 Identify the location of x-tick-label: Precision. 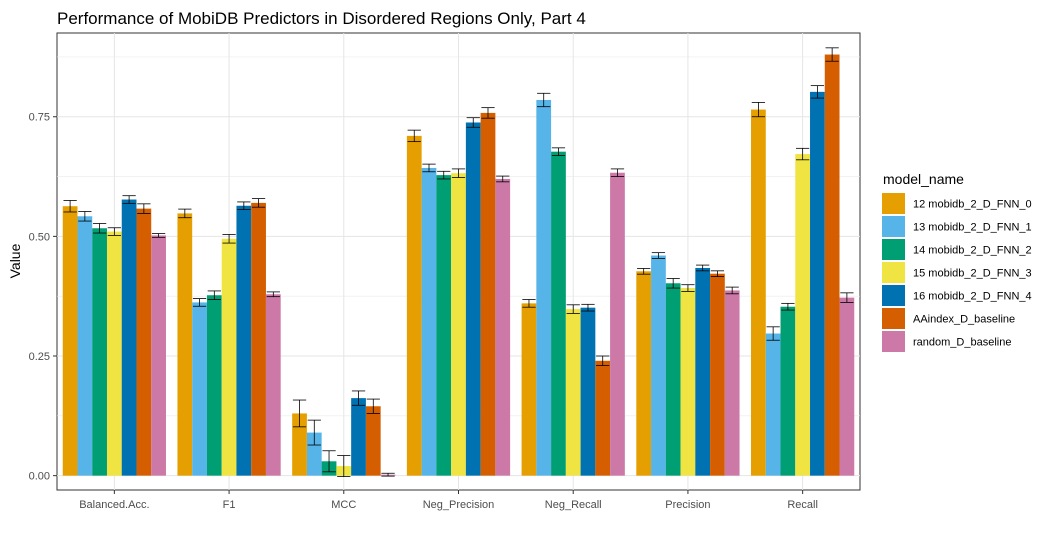
(687, 505).